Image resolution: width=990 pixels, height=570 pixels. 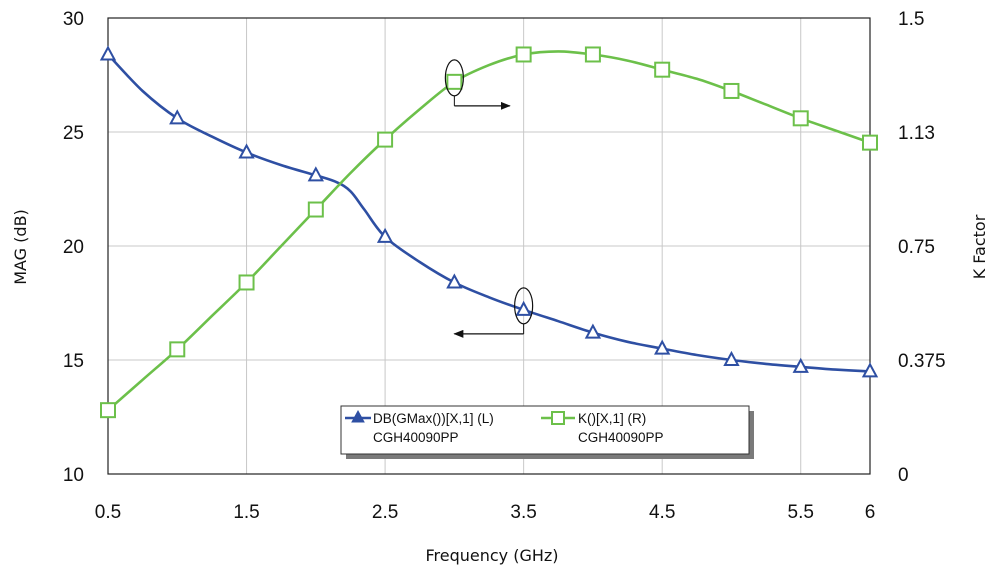 I want to click on x-tick-label: 2.5, so click(x=385, y=512).